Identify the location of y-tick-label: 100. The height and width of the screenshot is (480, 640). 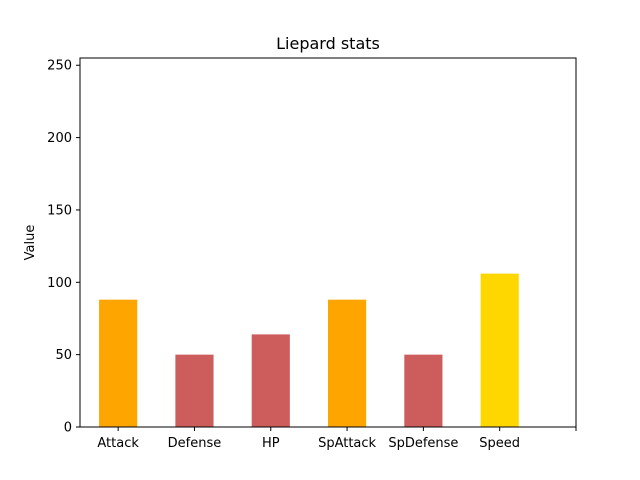
(59, 283).